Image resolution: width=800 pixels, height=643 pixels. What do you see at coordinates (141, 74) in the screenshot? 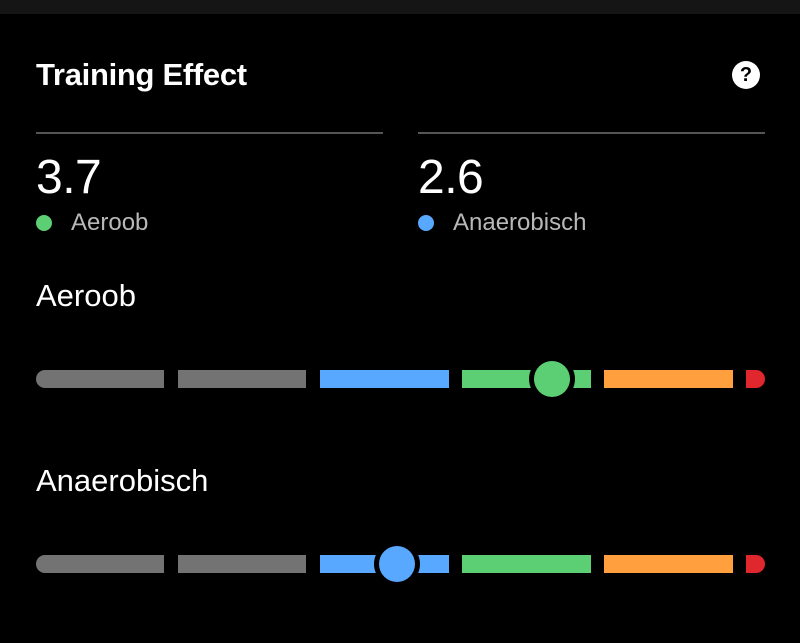
I see `card-title: Training Effect` at bounding box center [141, 74].